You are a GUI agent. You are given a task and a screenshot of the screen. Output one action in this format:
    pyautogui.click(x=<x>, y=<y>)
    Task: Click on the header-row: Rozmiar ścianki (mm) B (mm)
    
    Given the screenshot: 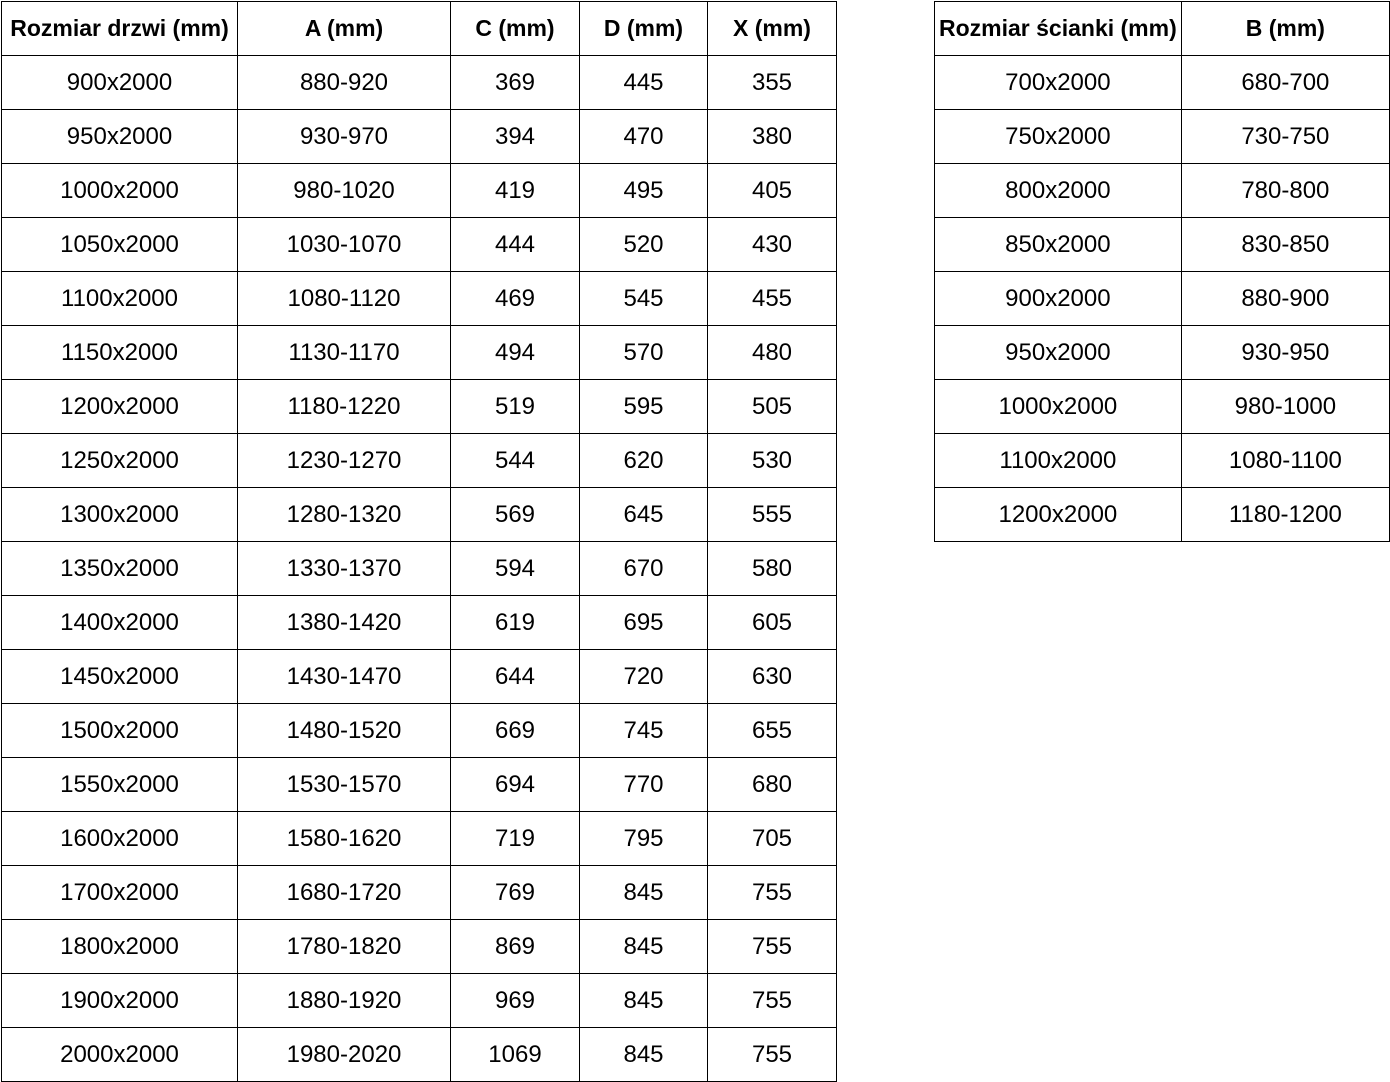 What is the action you would take?
    pyautogui.click(x=1162, y=28)
    